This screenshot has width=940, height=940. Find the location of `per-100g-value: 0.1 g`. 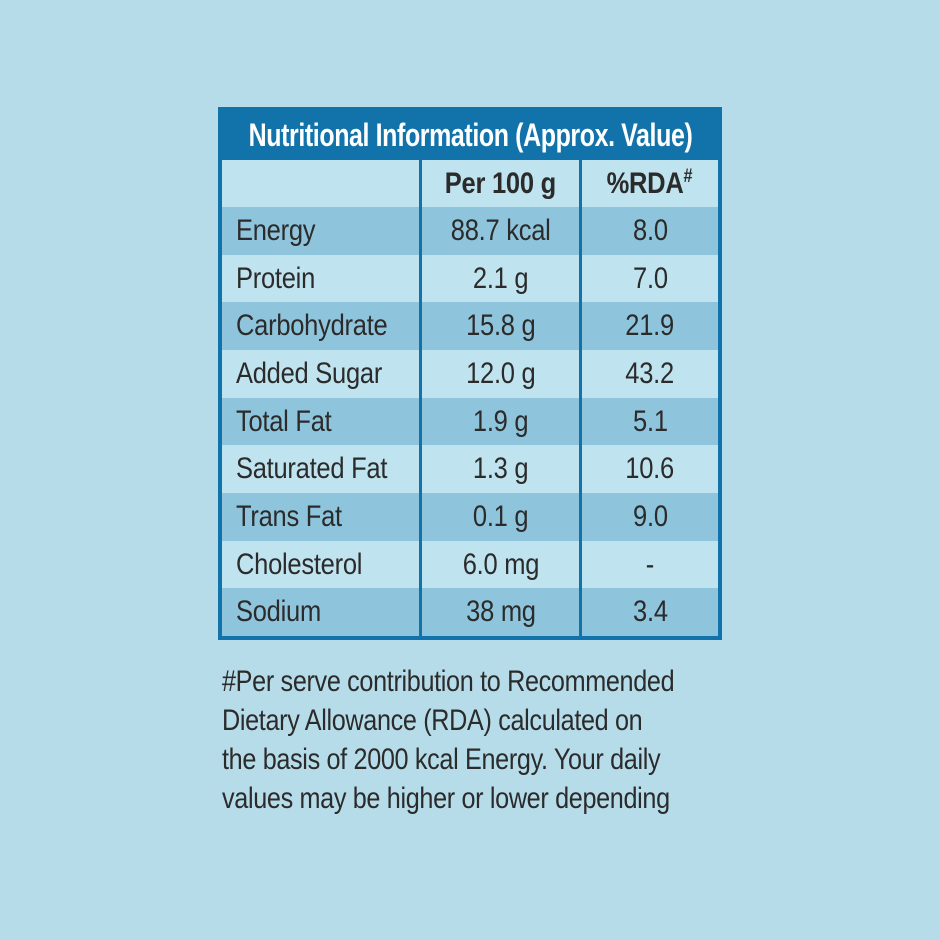

per-100g-value: 0.1 g is located at coordinates (500, 516).